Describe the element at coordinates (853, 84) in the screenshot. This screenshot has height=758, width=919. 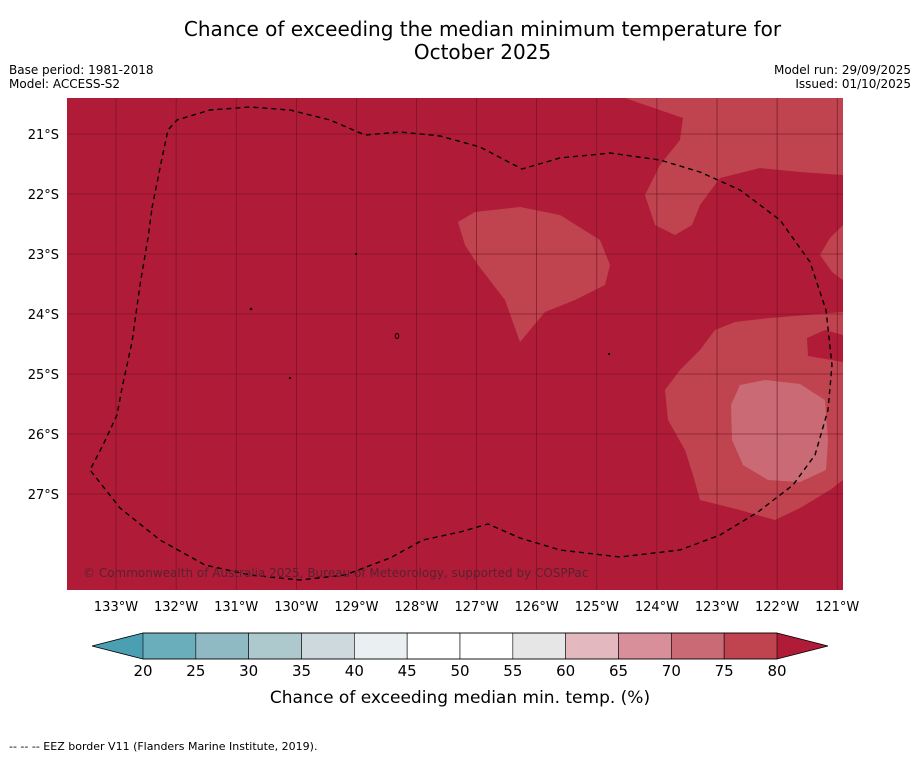
I see `issued-date: Issued: 01/10/2025` at that location.